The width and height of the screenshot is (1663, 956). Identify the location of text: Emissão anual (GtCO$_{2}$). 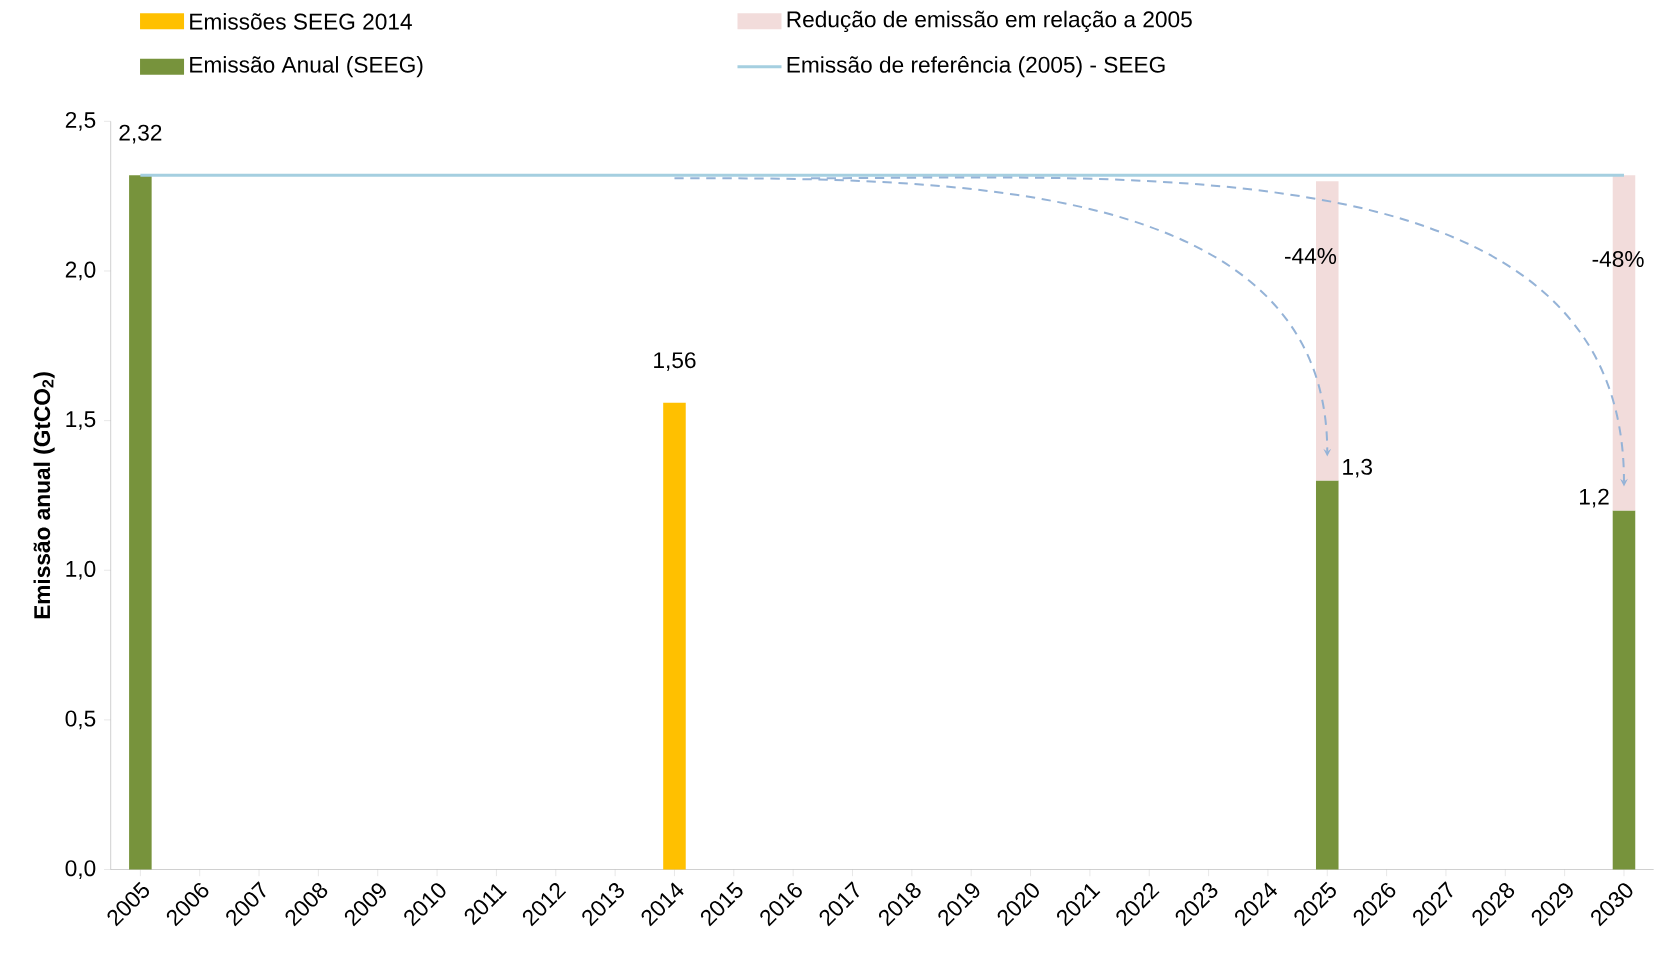
(44, 495).